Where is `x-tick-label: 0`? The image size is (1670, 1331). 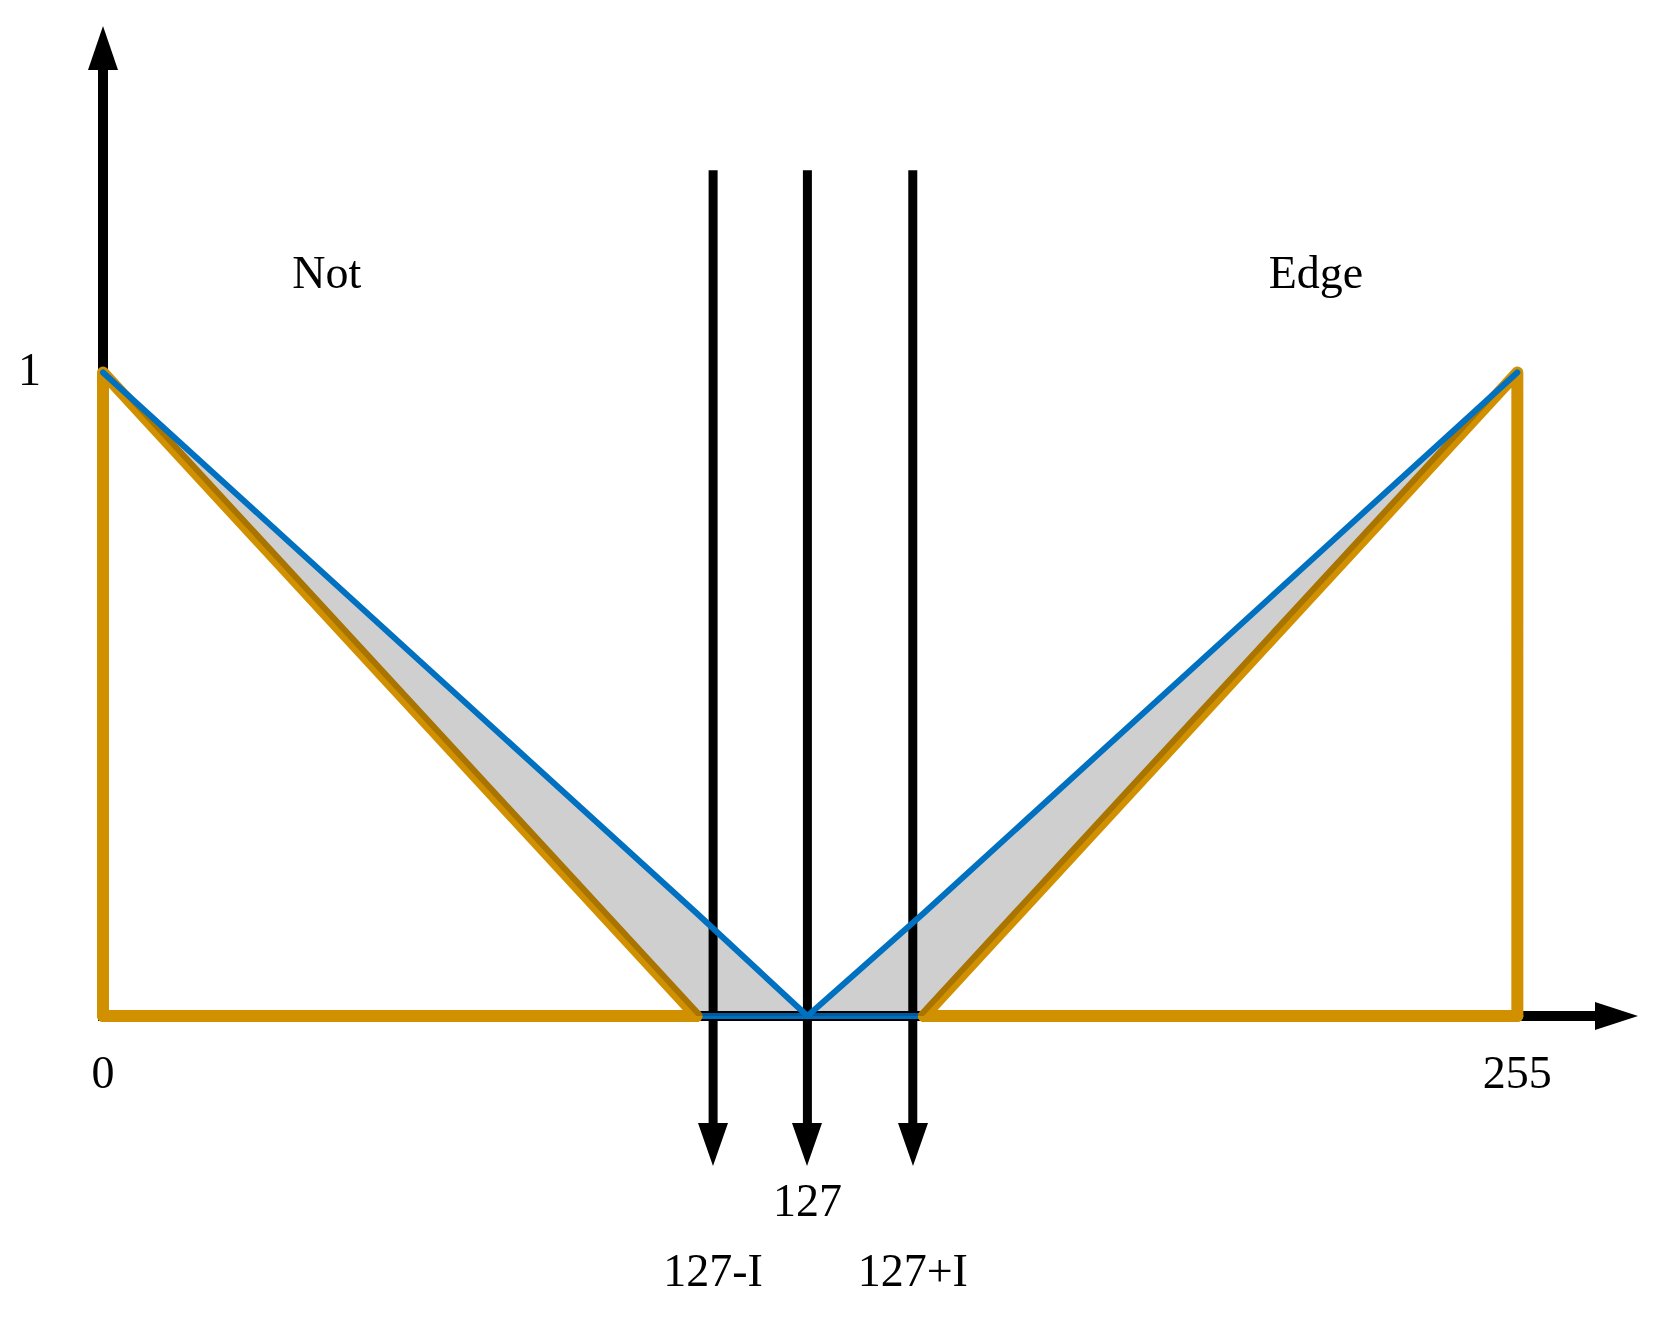 x-tick-label: 0 is located at coordinates (103, 1072).